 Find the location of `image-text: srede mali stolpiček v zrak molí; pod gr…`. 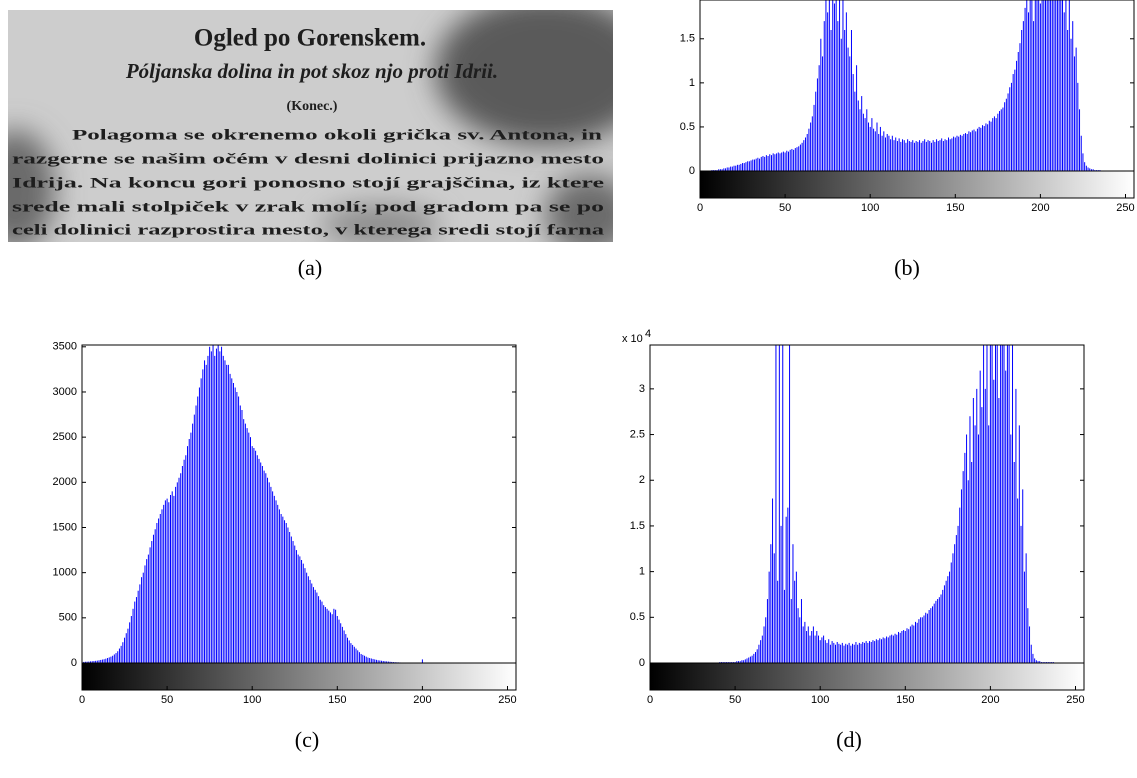

image-text: srede mali stolpiček v zrak molí; pod gr… is located at coordinates (308, 207).